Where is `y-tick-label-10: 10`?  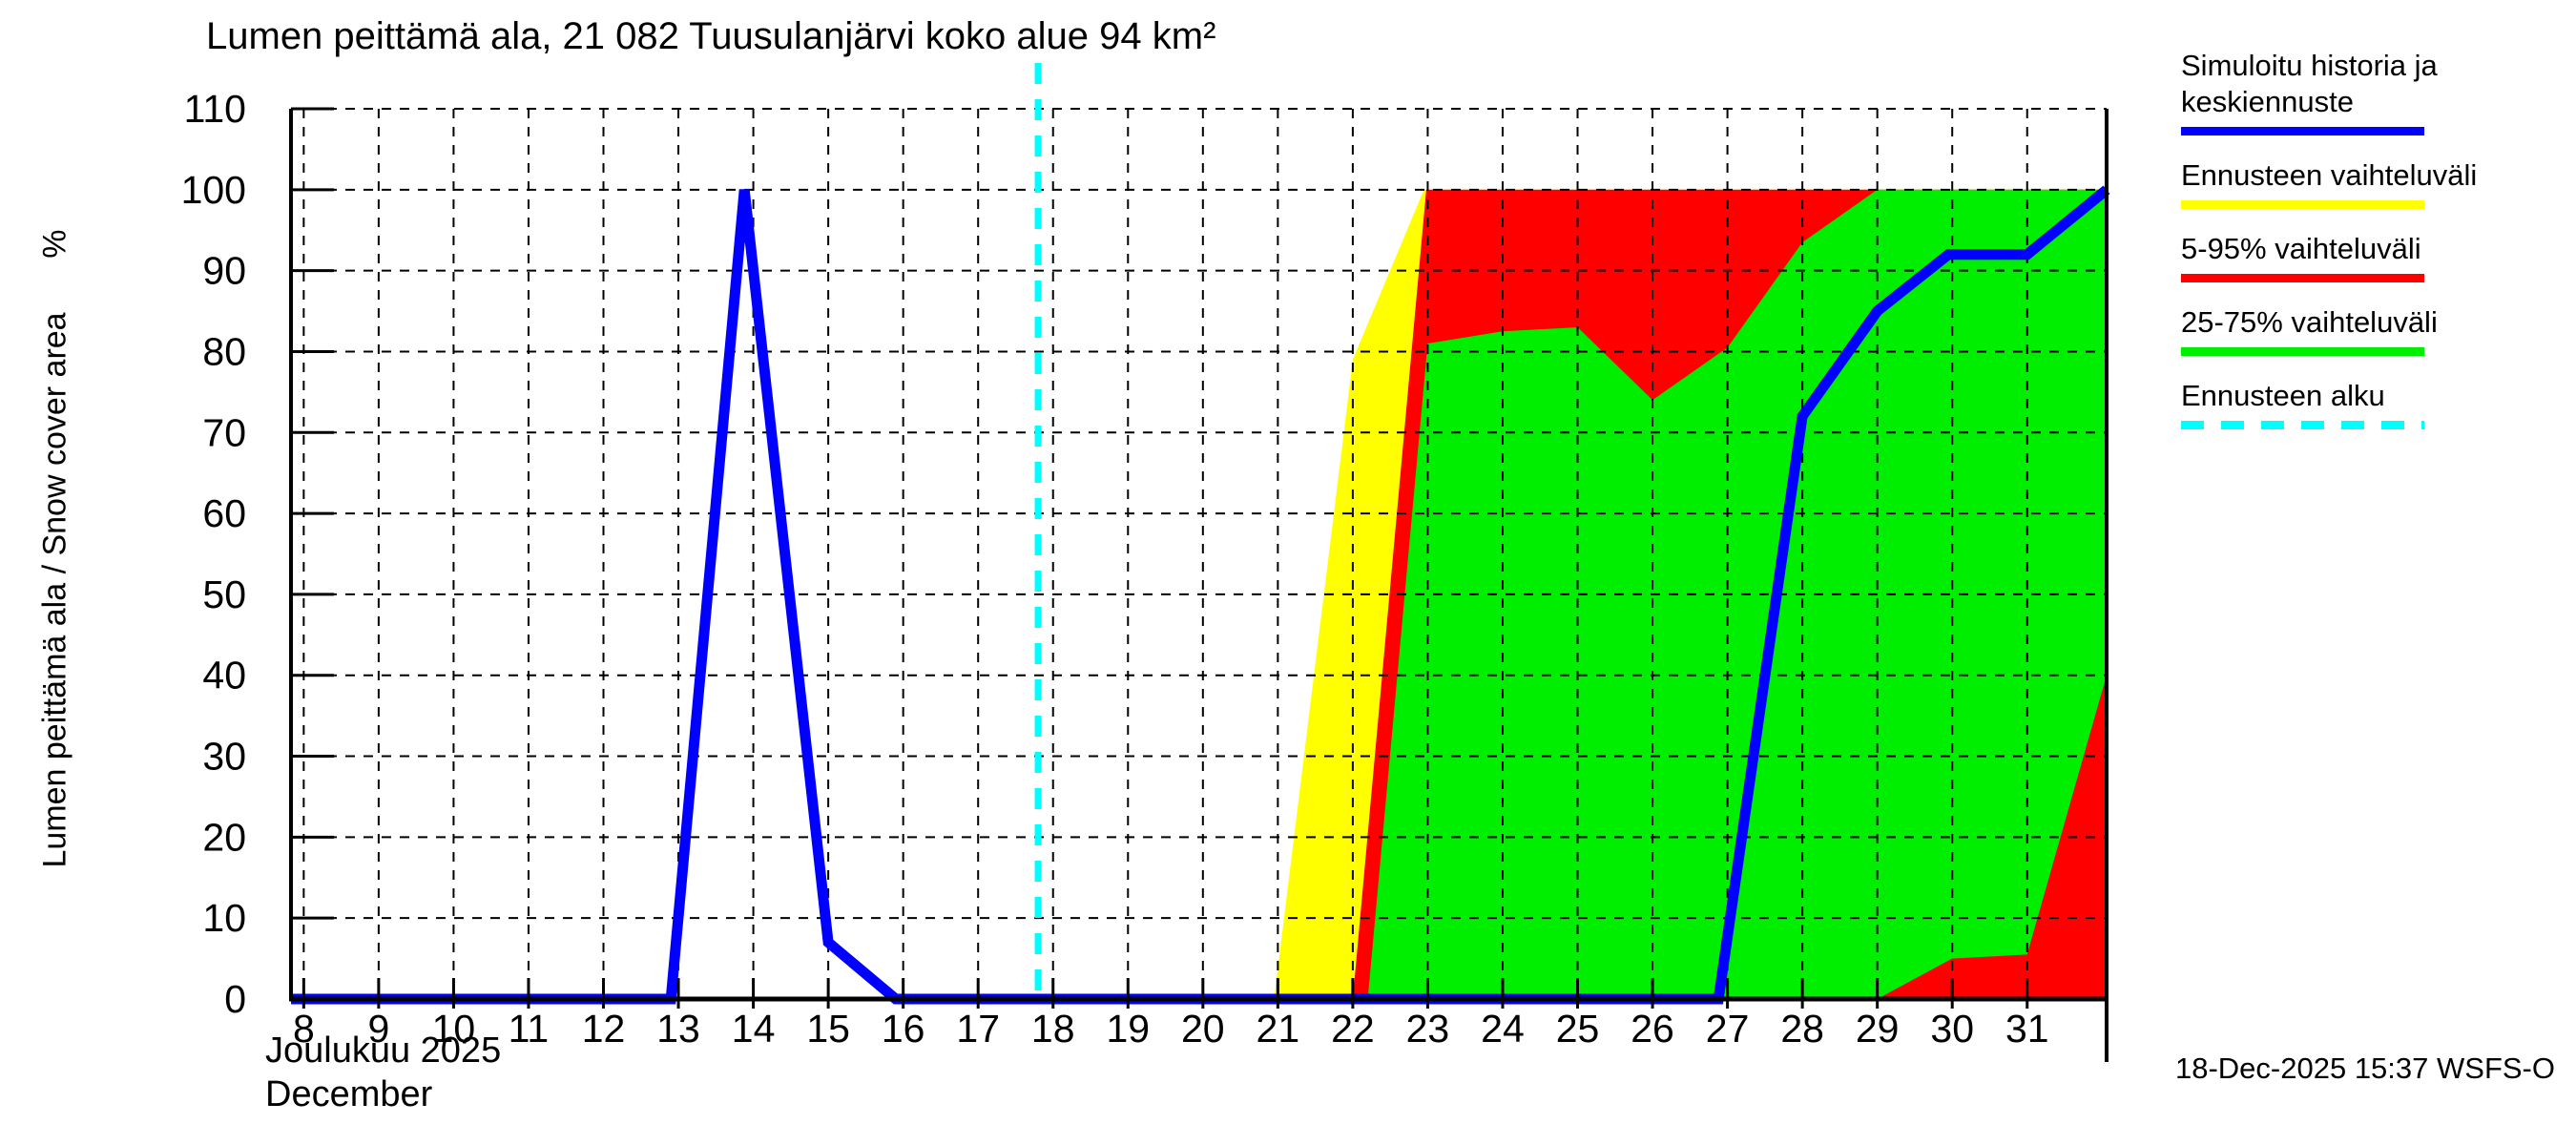 y-tick-label-10: 10 is located at coordinates (224, 918).